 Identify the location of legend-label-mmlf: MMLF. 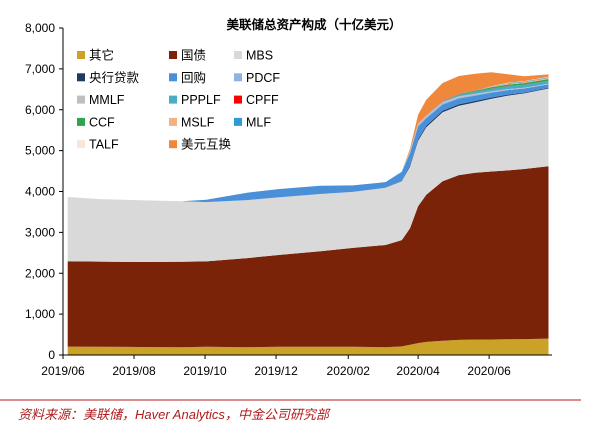
(107, 100).